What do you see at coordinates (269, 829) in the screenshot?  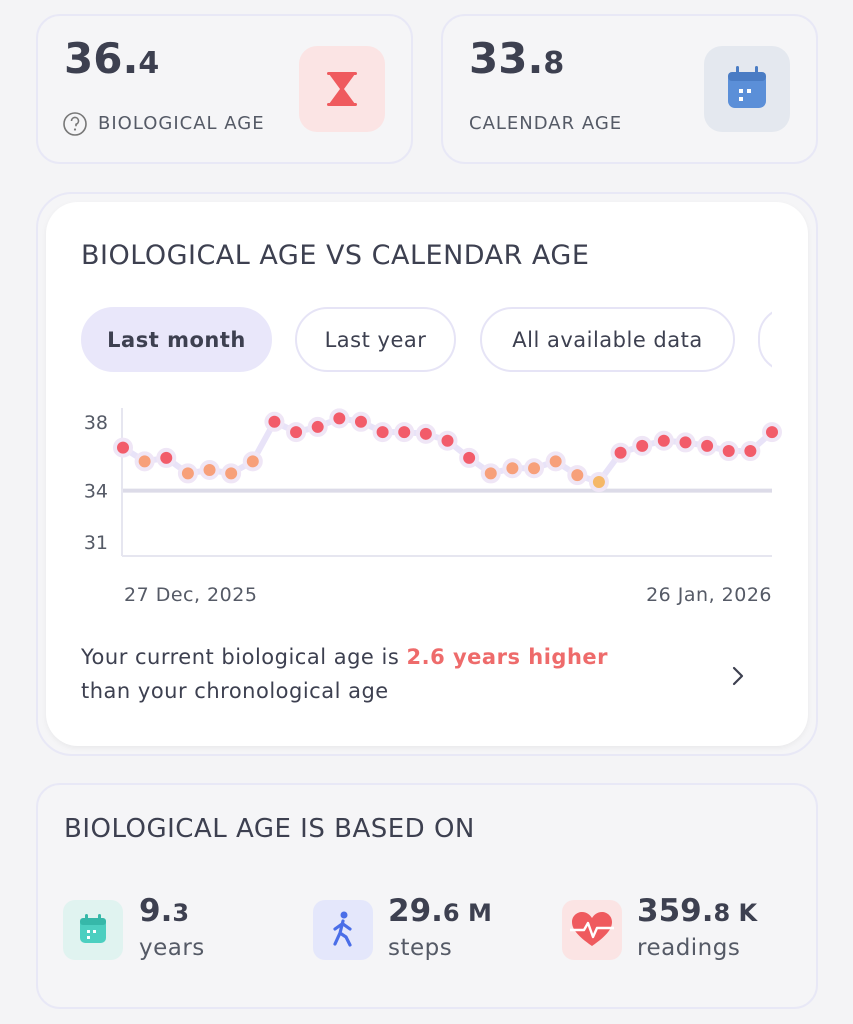 I see `based-on-title: BIOLOGICAL AGE IS BASED ON` at bounding box center [269, 829].